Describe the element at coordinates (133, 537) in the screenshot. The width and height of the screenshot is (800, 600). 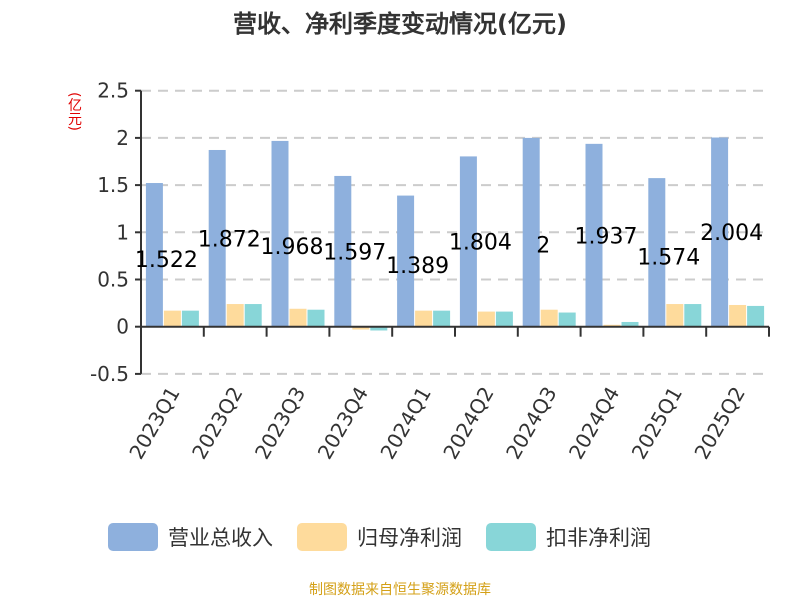
I see `legend-swatch-revenue` at that location.